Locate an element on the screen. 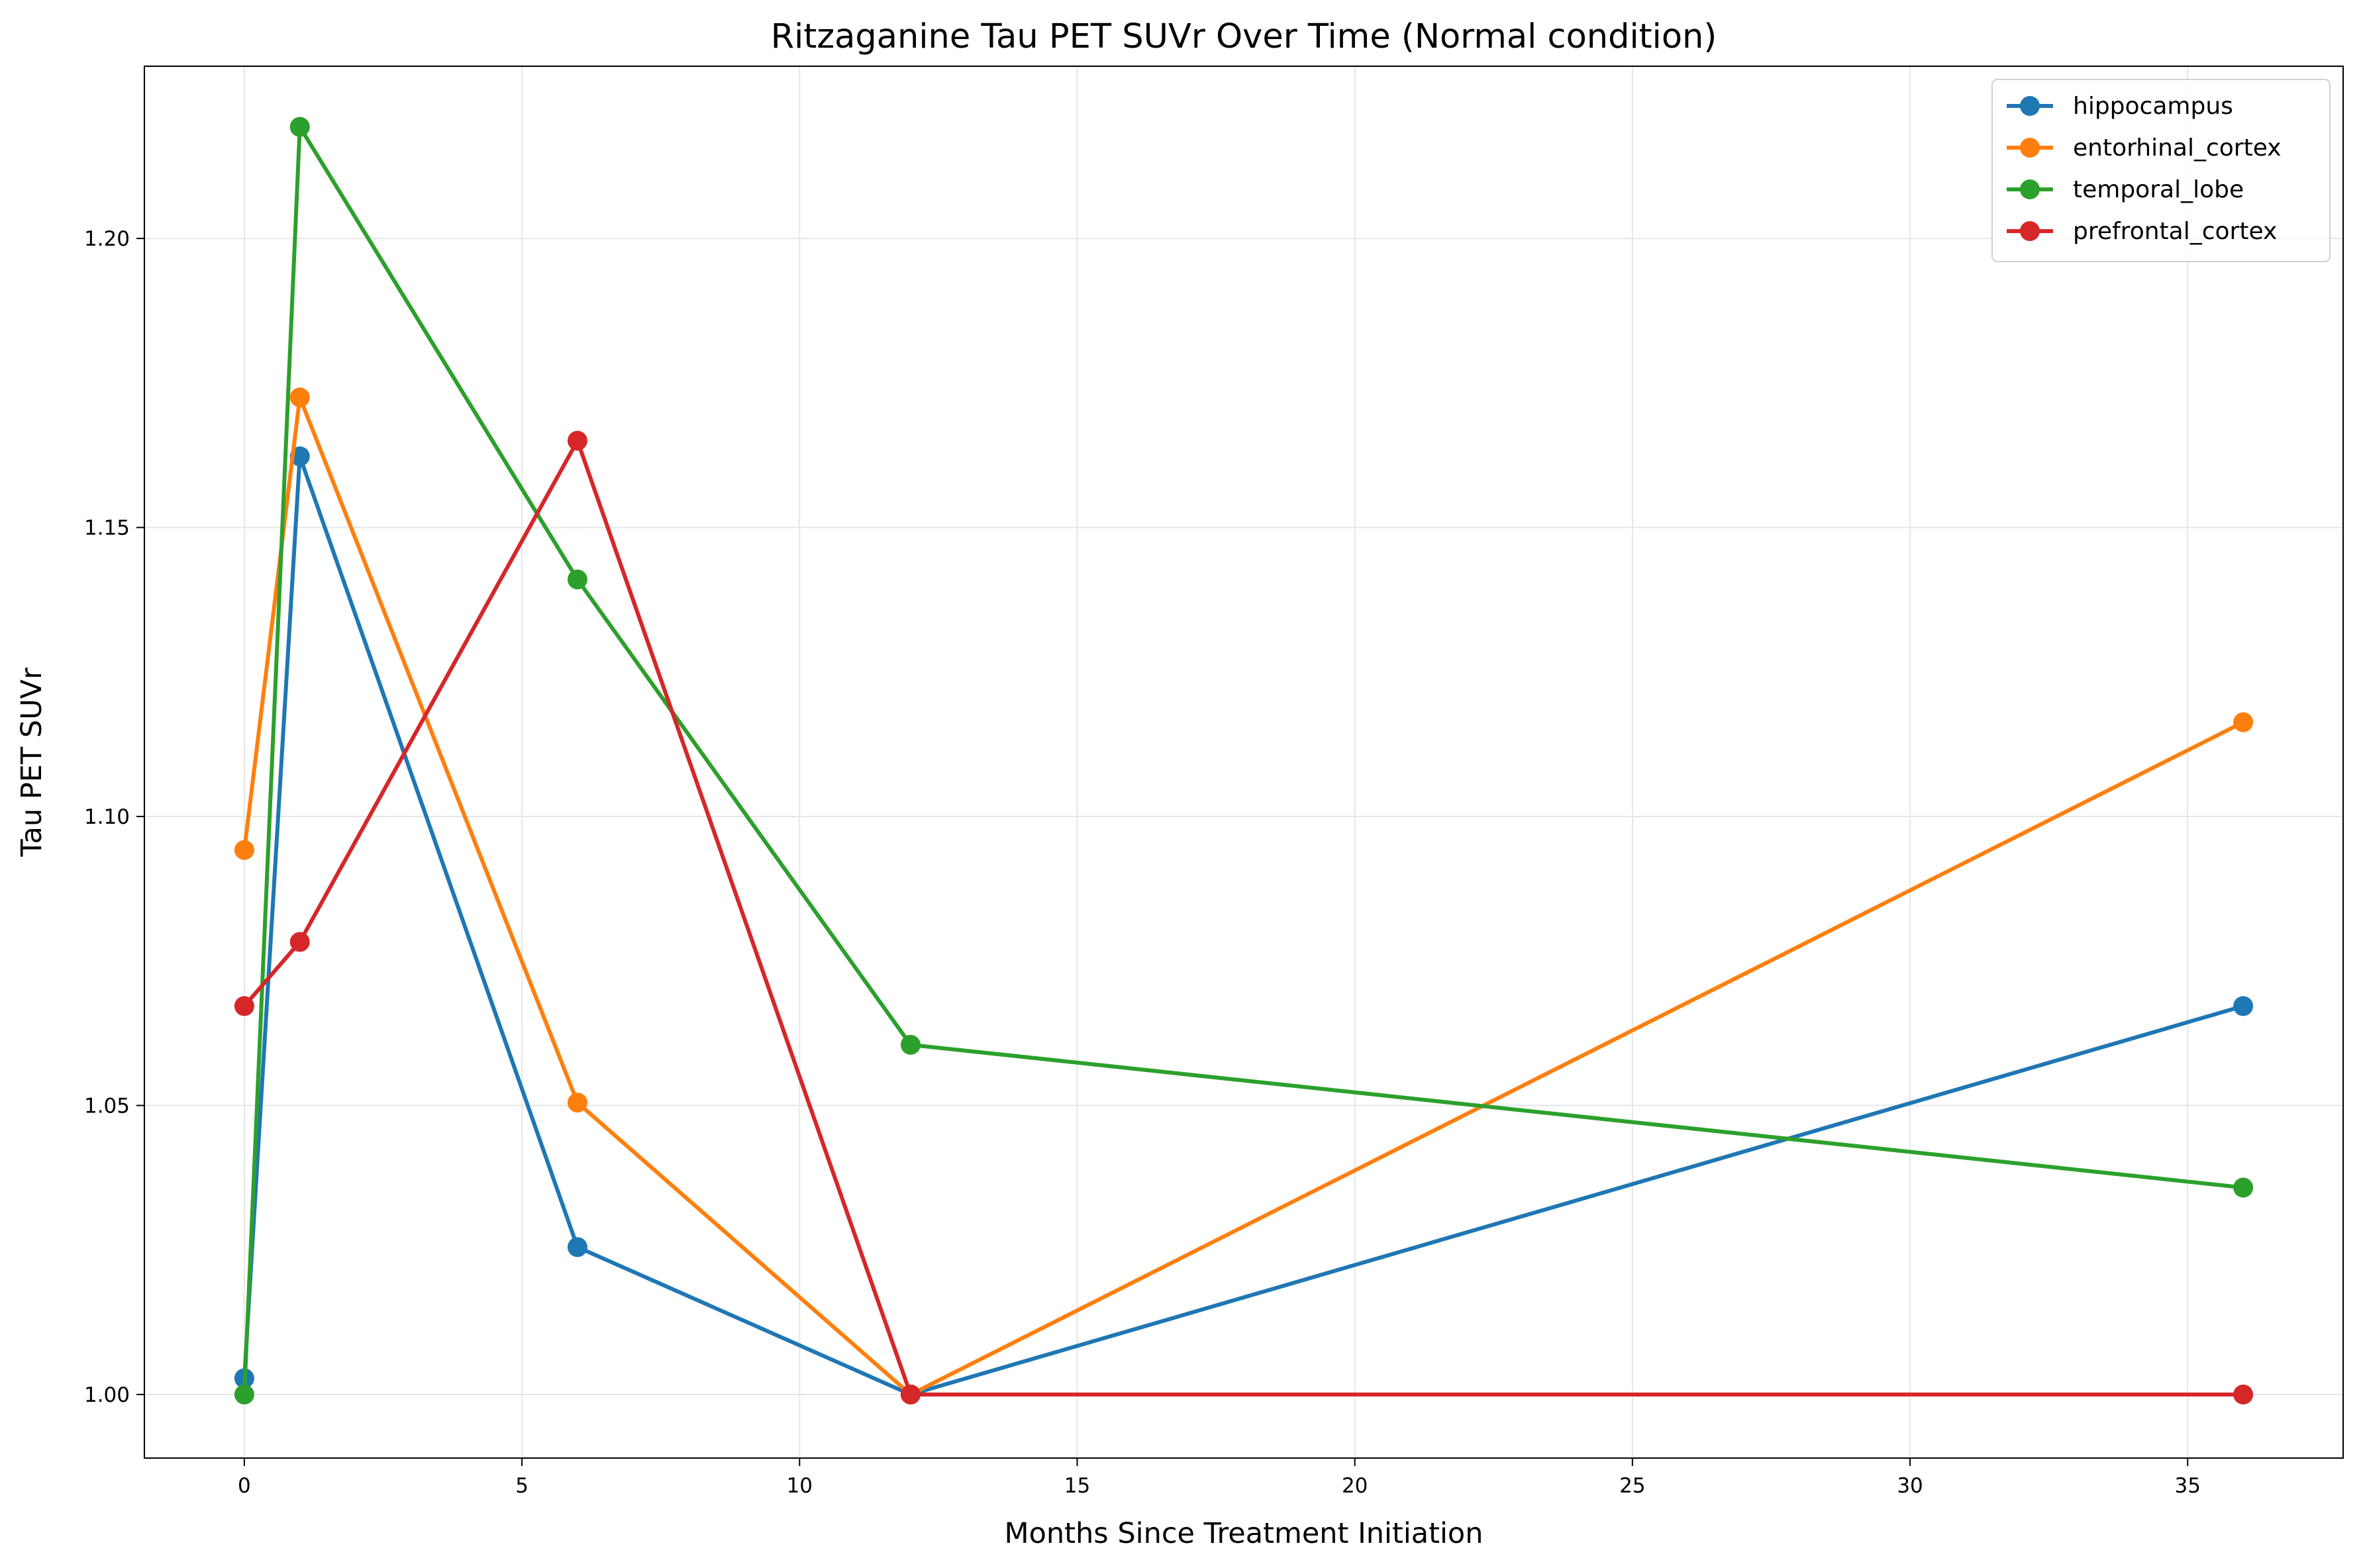 The height and width of the screenshot is (1568, 2363). legend-item: hippocampus is located at coordinates (2120, 106).